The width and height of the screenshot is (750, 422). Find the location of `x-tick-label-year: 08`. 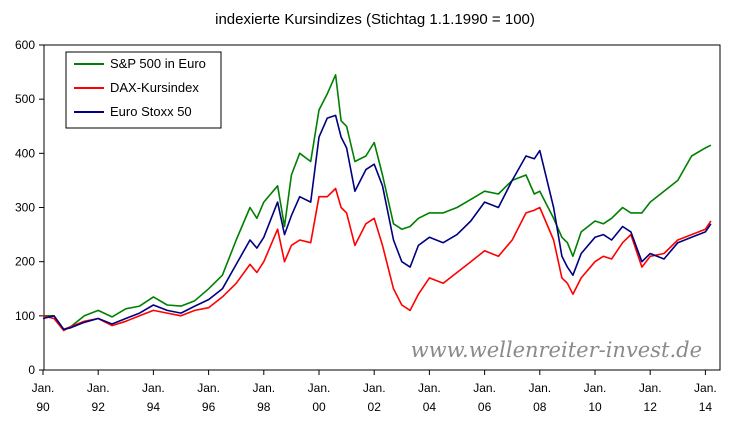

x-tick-label-year: 08 is located at coordinates (540, 407).